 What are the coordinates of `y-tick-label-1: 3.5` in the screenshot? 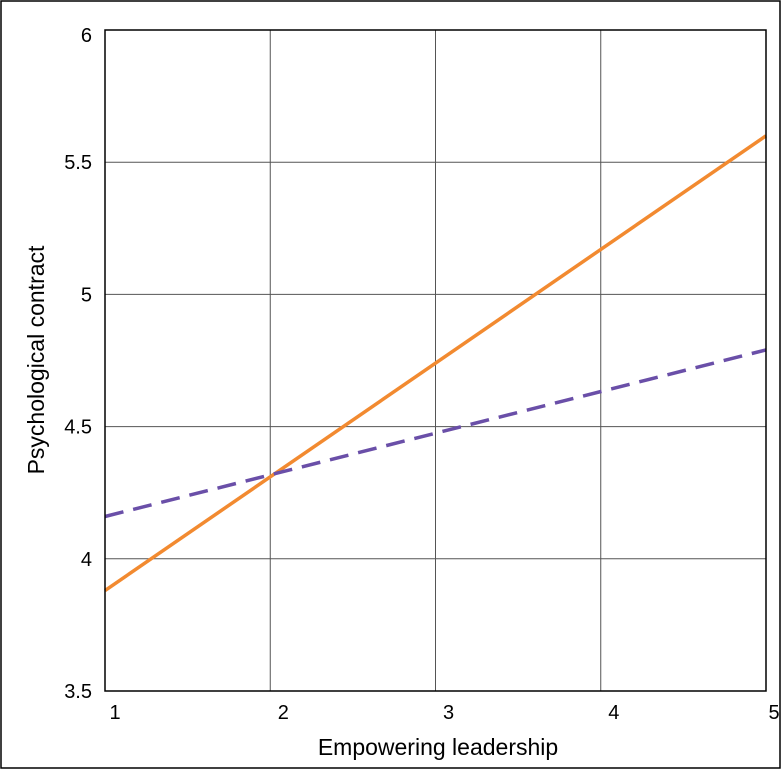 It's located at (78, 692).